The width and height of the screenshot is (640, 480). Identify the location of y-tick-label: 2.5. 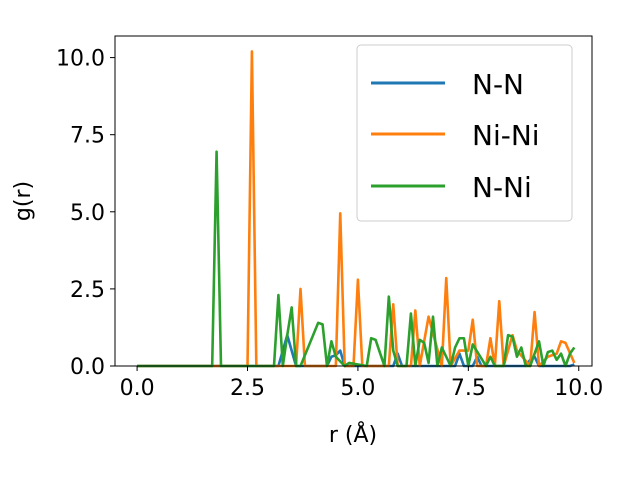
(87, 290).